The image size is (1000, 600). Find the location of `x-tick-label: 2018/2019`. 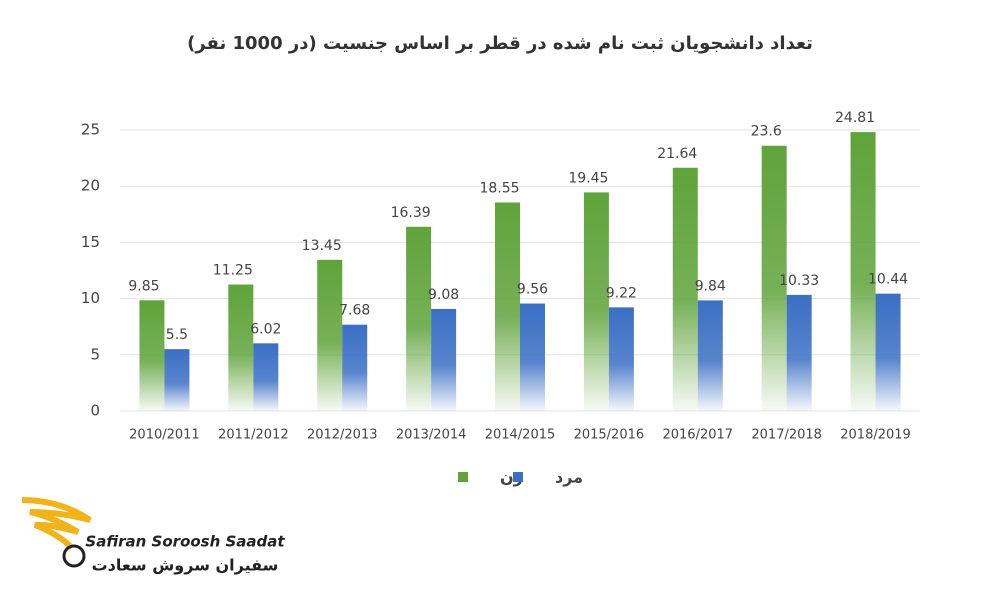

x-tick-label: 2018/2019 is located at coordinates (875, 435).